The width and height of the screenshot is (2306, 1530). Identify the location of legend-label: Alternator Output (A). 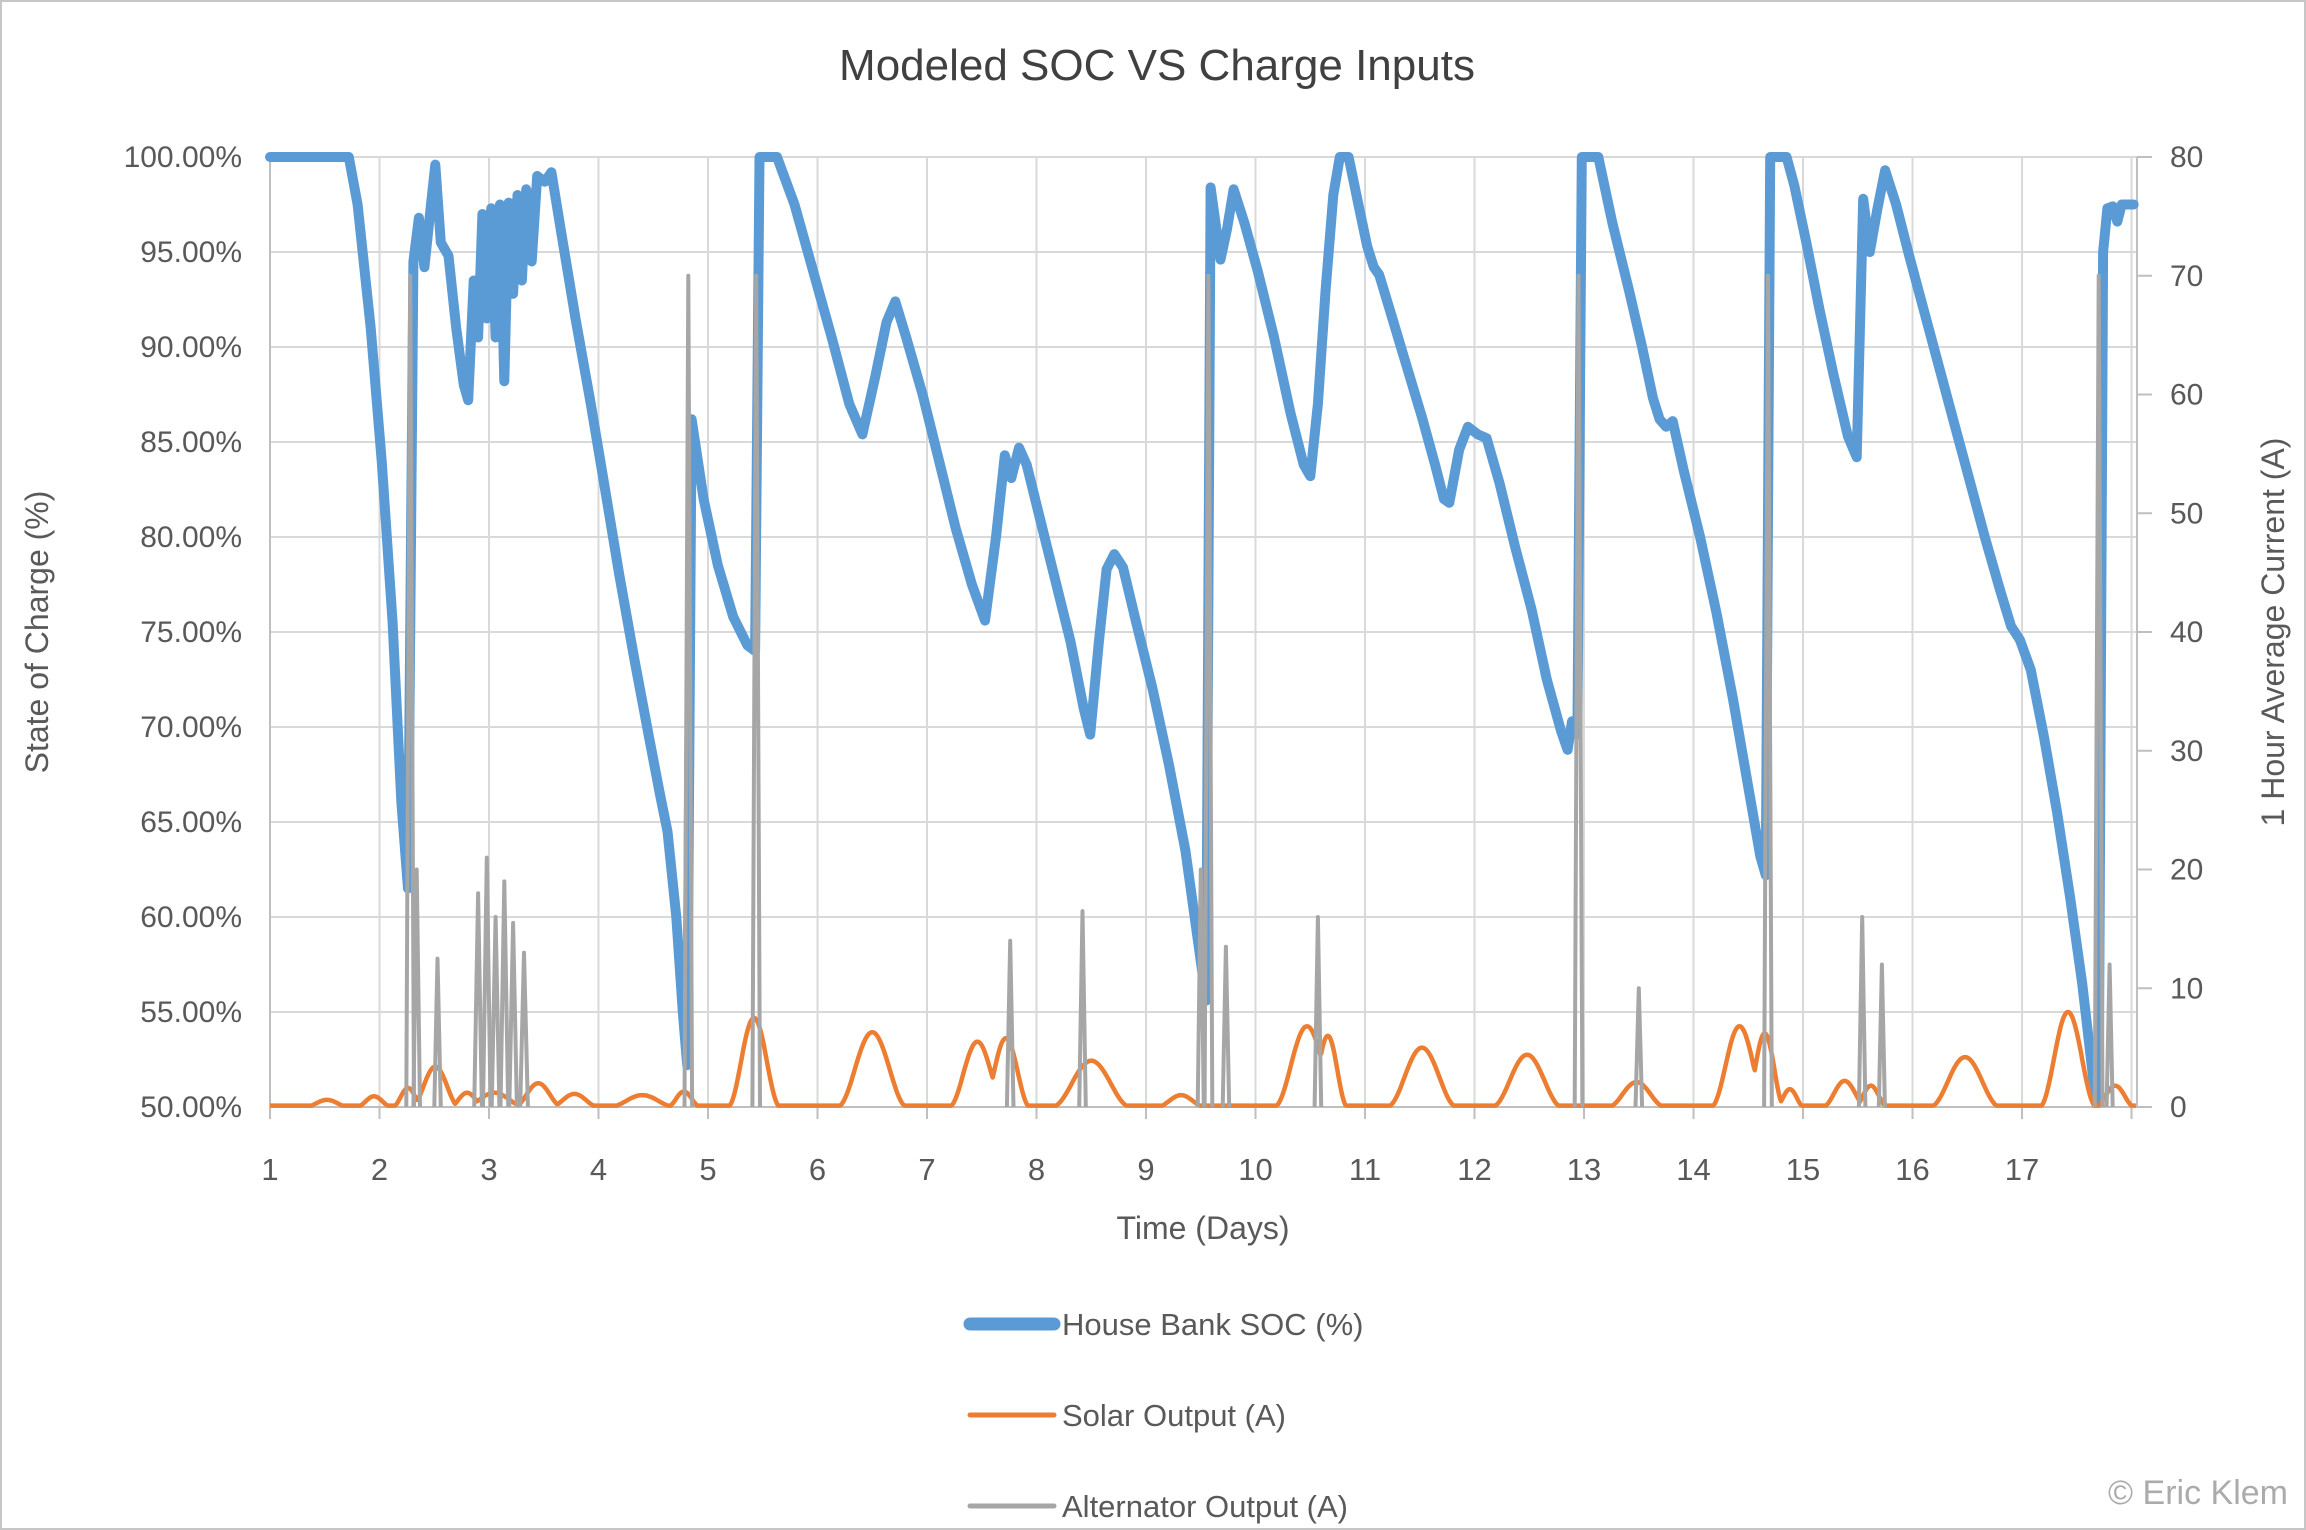
(1205, 1506).